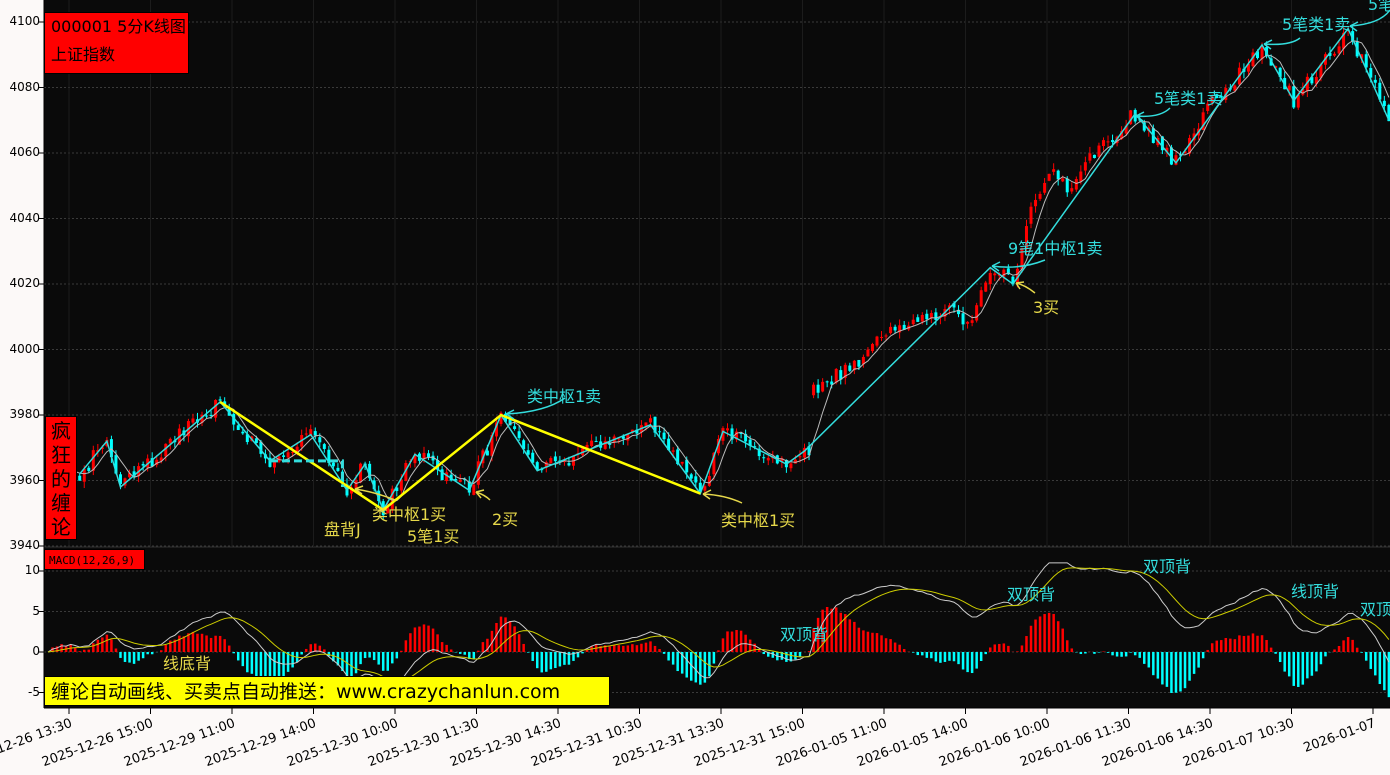  I want to click on annotation-label: 9笔1中枢1卖, so click(1055, 248).